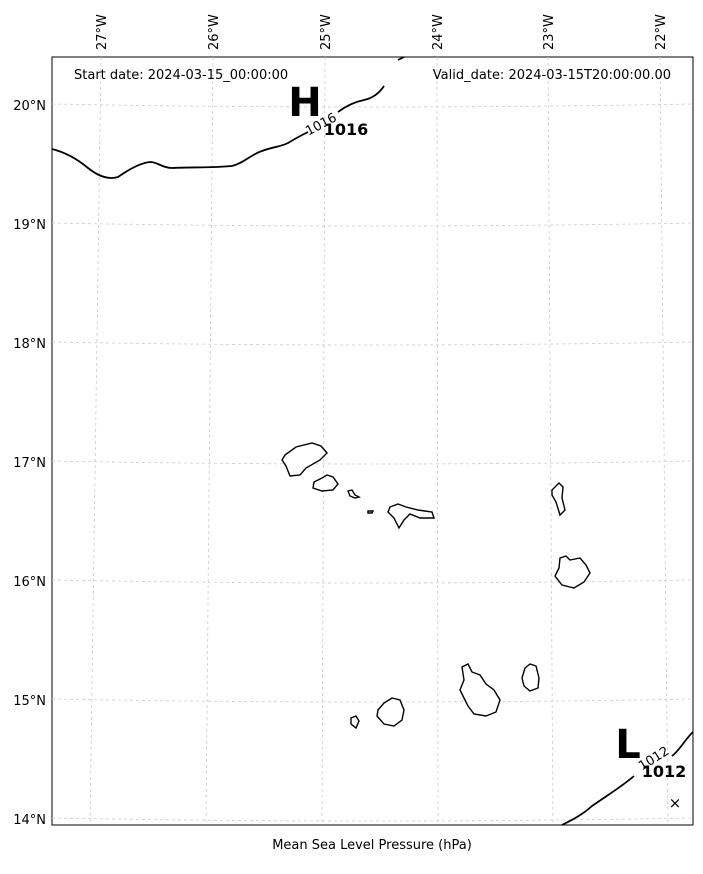  I want to click on lon-tick-label: 24°W, so click(438, 32).